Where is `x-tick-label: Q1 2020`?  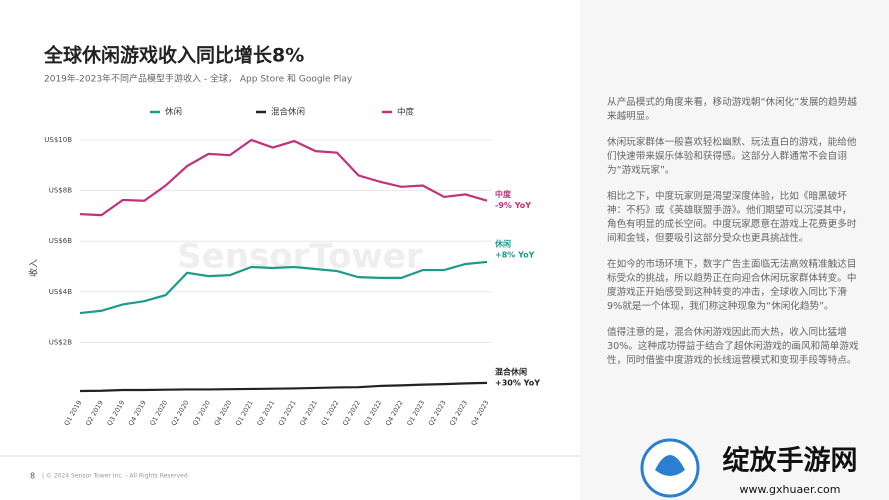
x-tick-label: Q1 2020 is located at coordinates (158, 413).